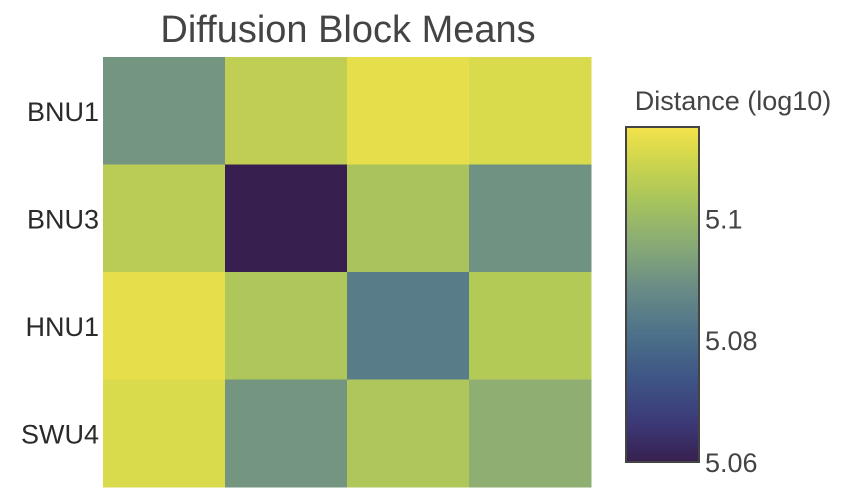  I want to click on colorbar-ticks: 5.06 5.08 5.1, so click(731, 341).